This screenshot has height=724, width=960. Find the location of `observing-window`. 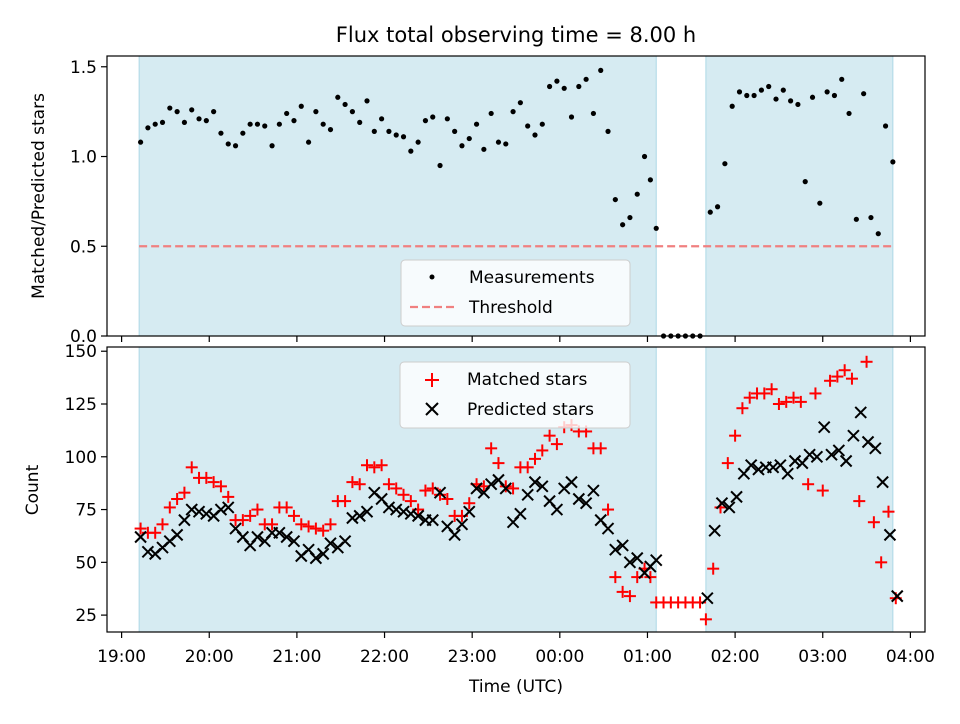

observing-window is located at coordinates (799, 489).